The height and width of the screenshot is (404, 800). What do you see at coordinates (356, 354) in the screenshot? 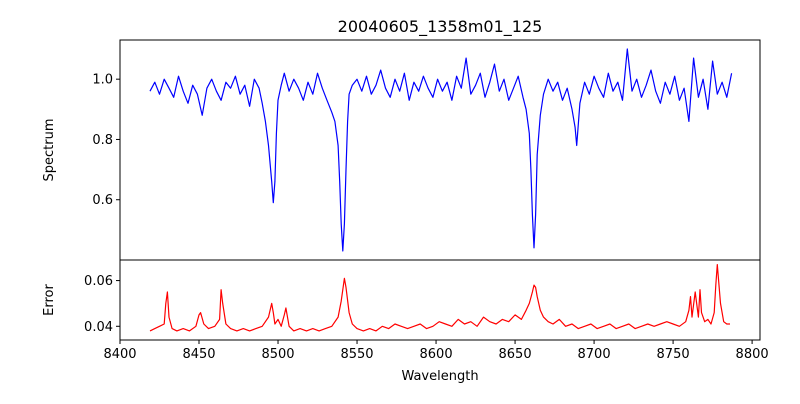
I see `x-tick-label: 8550` at bounding box center [356, 354].